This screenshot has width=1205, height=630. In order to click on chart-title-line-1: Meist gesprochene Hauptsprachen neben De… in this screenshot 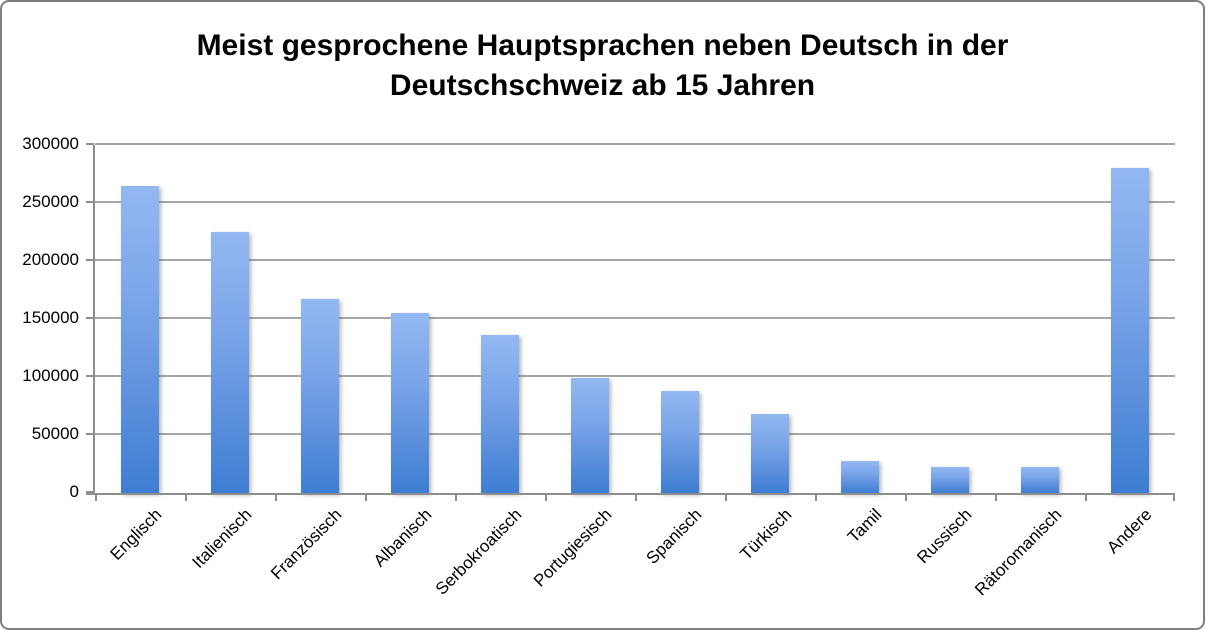, I will do `click(602, 45)`.